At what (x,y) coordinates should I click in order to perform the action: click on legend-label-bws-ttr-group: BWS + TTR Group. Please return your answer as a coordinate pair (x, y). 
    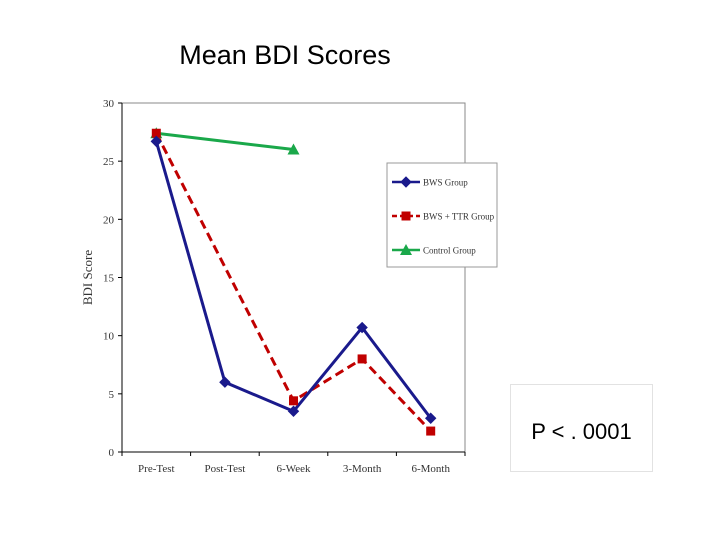
    Looking at the image, I should click on (459, 217).